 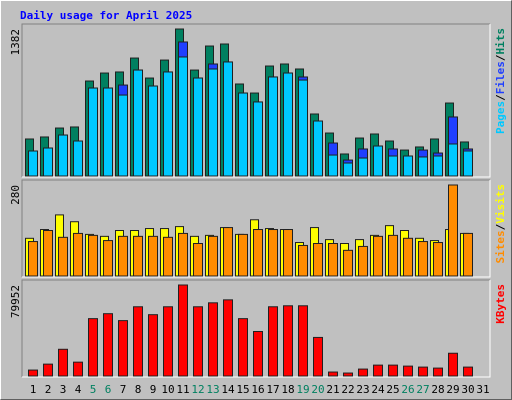 What do you see at coordinates (500, 246) in the screenshot?
I see `legend-entry: Sites` at bounding box center [500, 246].